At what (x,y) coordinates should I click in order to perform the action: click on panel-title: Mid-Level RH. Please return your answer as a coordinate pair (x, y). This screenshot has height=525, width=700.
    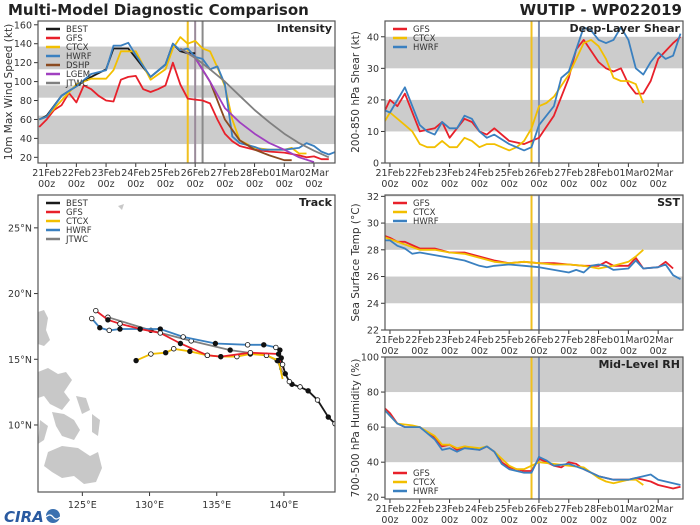
    Looking at the image, I should click on (639, 364).